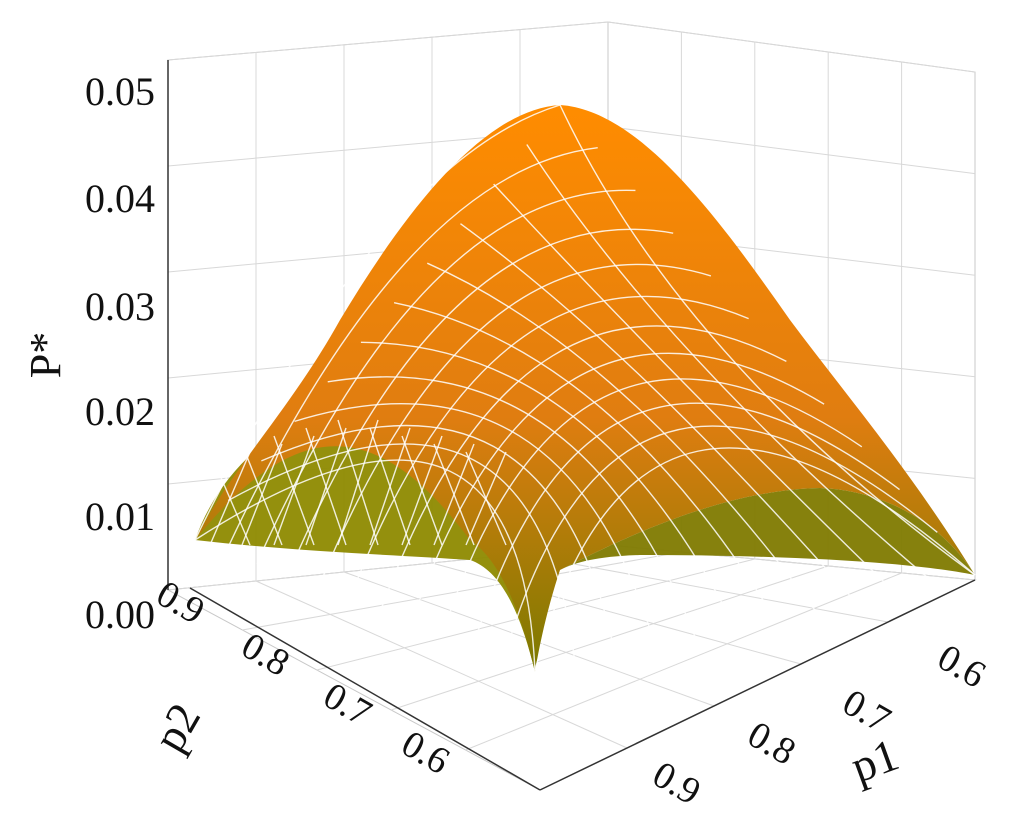 The width and height of the screenshot is (1024, 827). I want to click on p1-axis-title: p1, so click(874, 761).